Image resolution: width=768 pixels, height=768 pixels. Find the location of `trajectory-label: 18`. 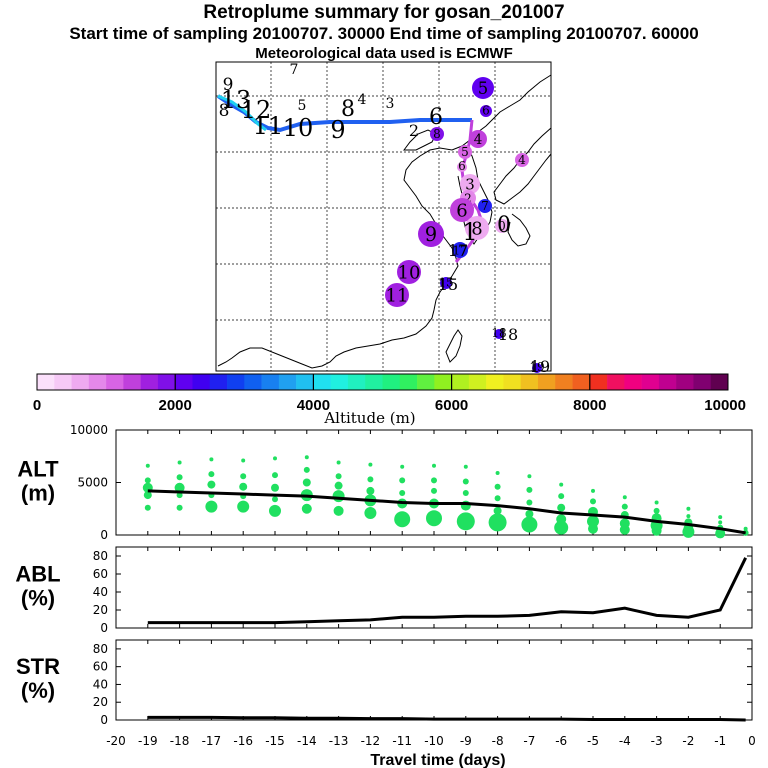

trajectory-label: 18 is located at coordinates (508, 334).